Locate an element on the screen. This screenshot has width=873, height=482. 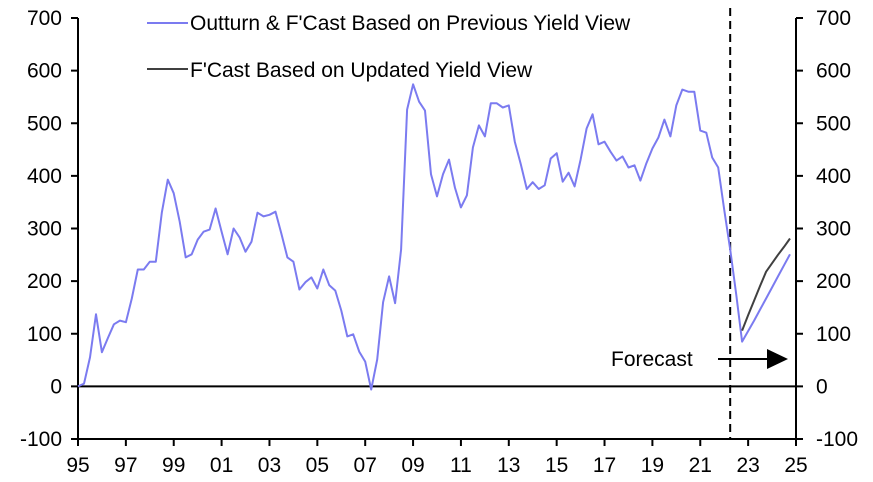
x-tick-label: 21 is located at coordinates (700, 465).